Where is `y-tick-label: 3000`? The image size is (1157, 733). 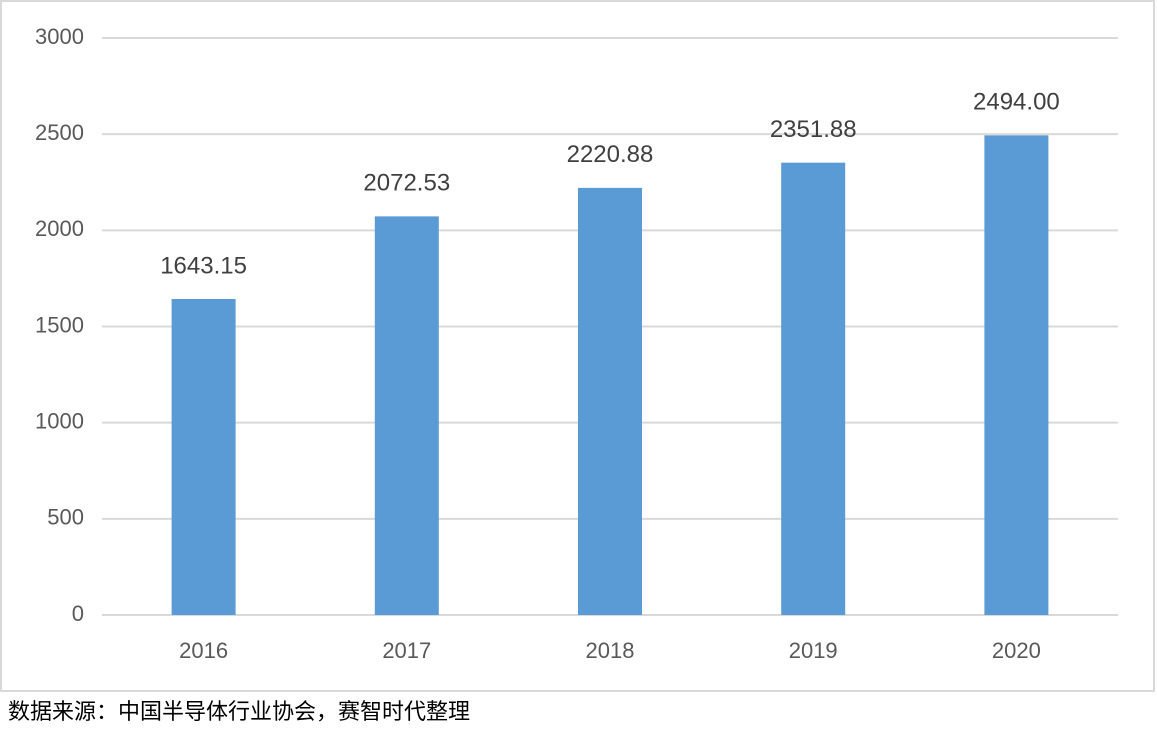 y-tick-label: 3000 is located at coordinates (59, 36).